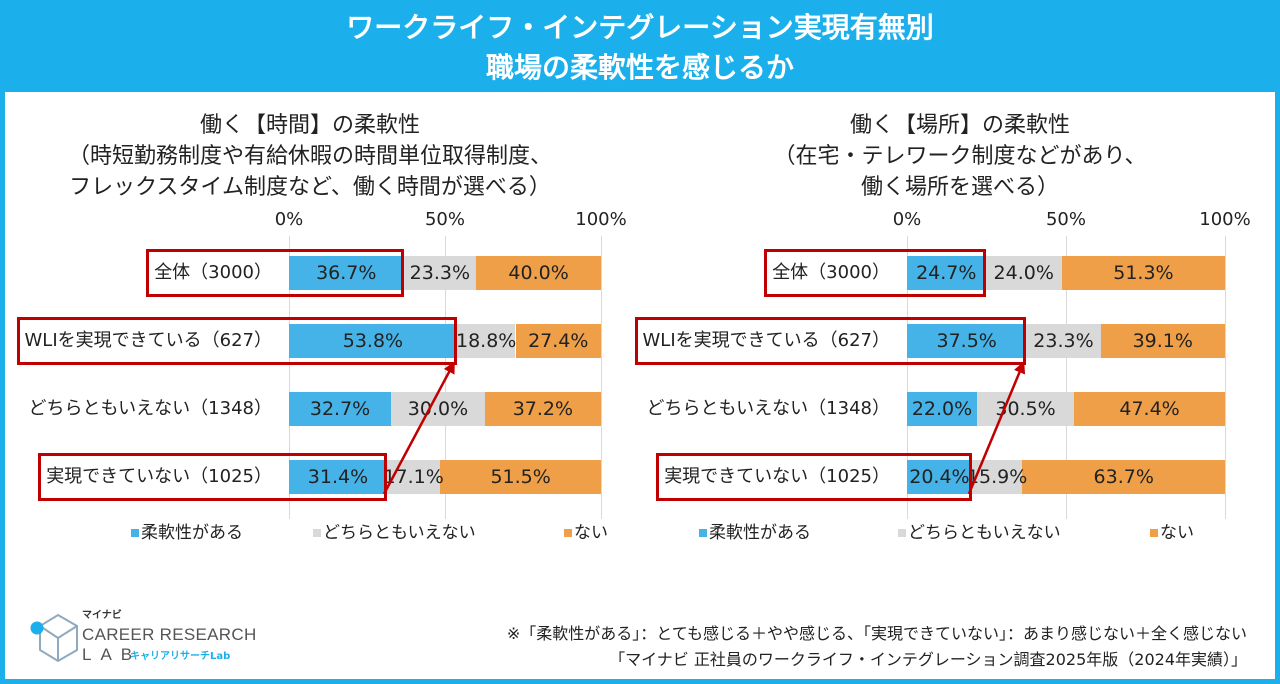 The height and width of the screenshot is (684, 1280). Describe the element at coordinates (959, 187) in the screenshot. I see `chart-subtitle-line: 働く場所を選べる）` at that location.